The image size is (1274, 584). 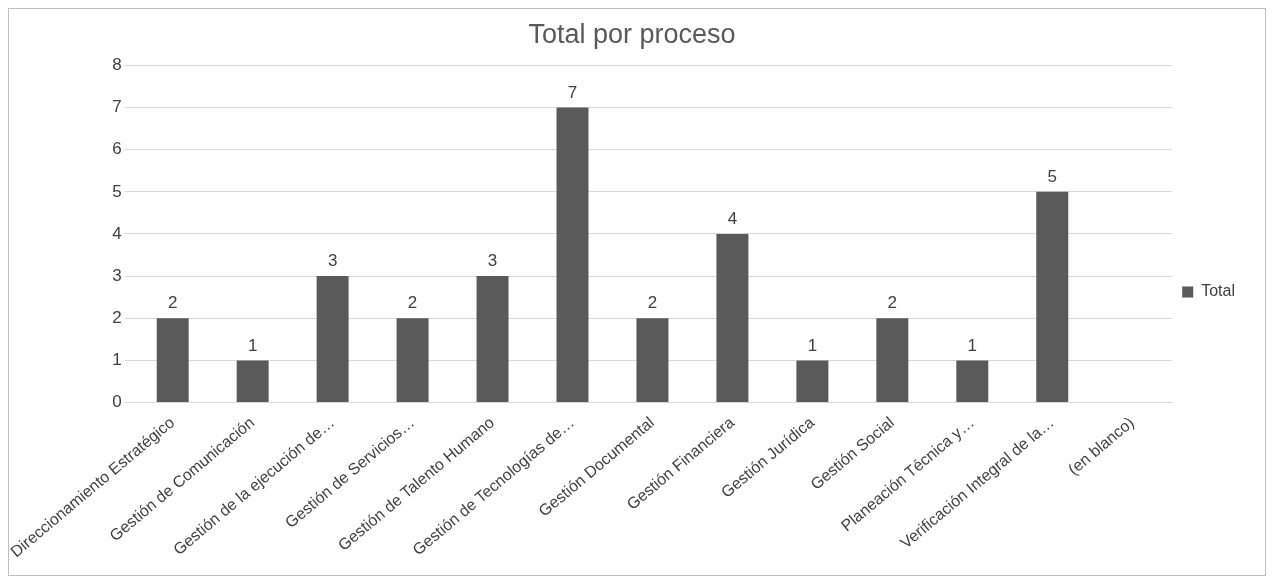 What do you see at coordinates (117, 275) in the screenshot?
I see `y-tick-label: 3` at bounding box center [117, 275].